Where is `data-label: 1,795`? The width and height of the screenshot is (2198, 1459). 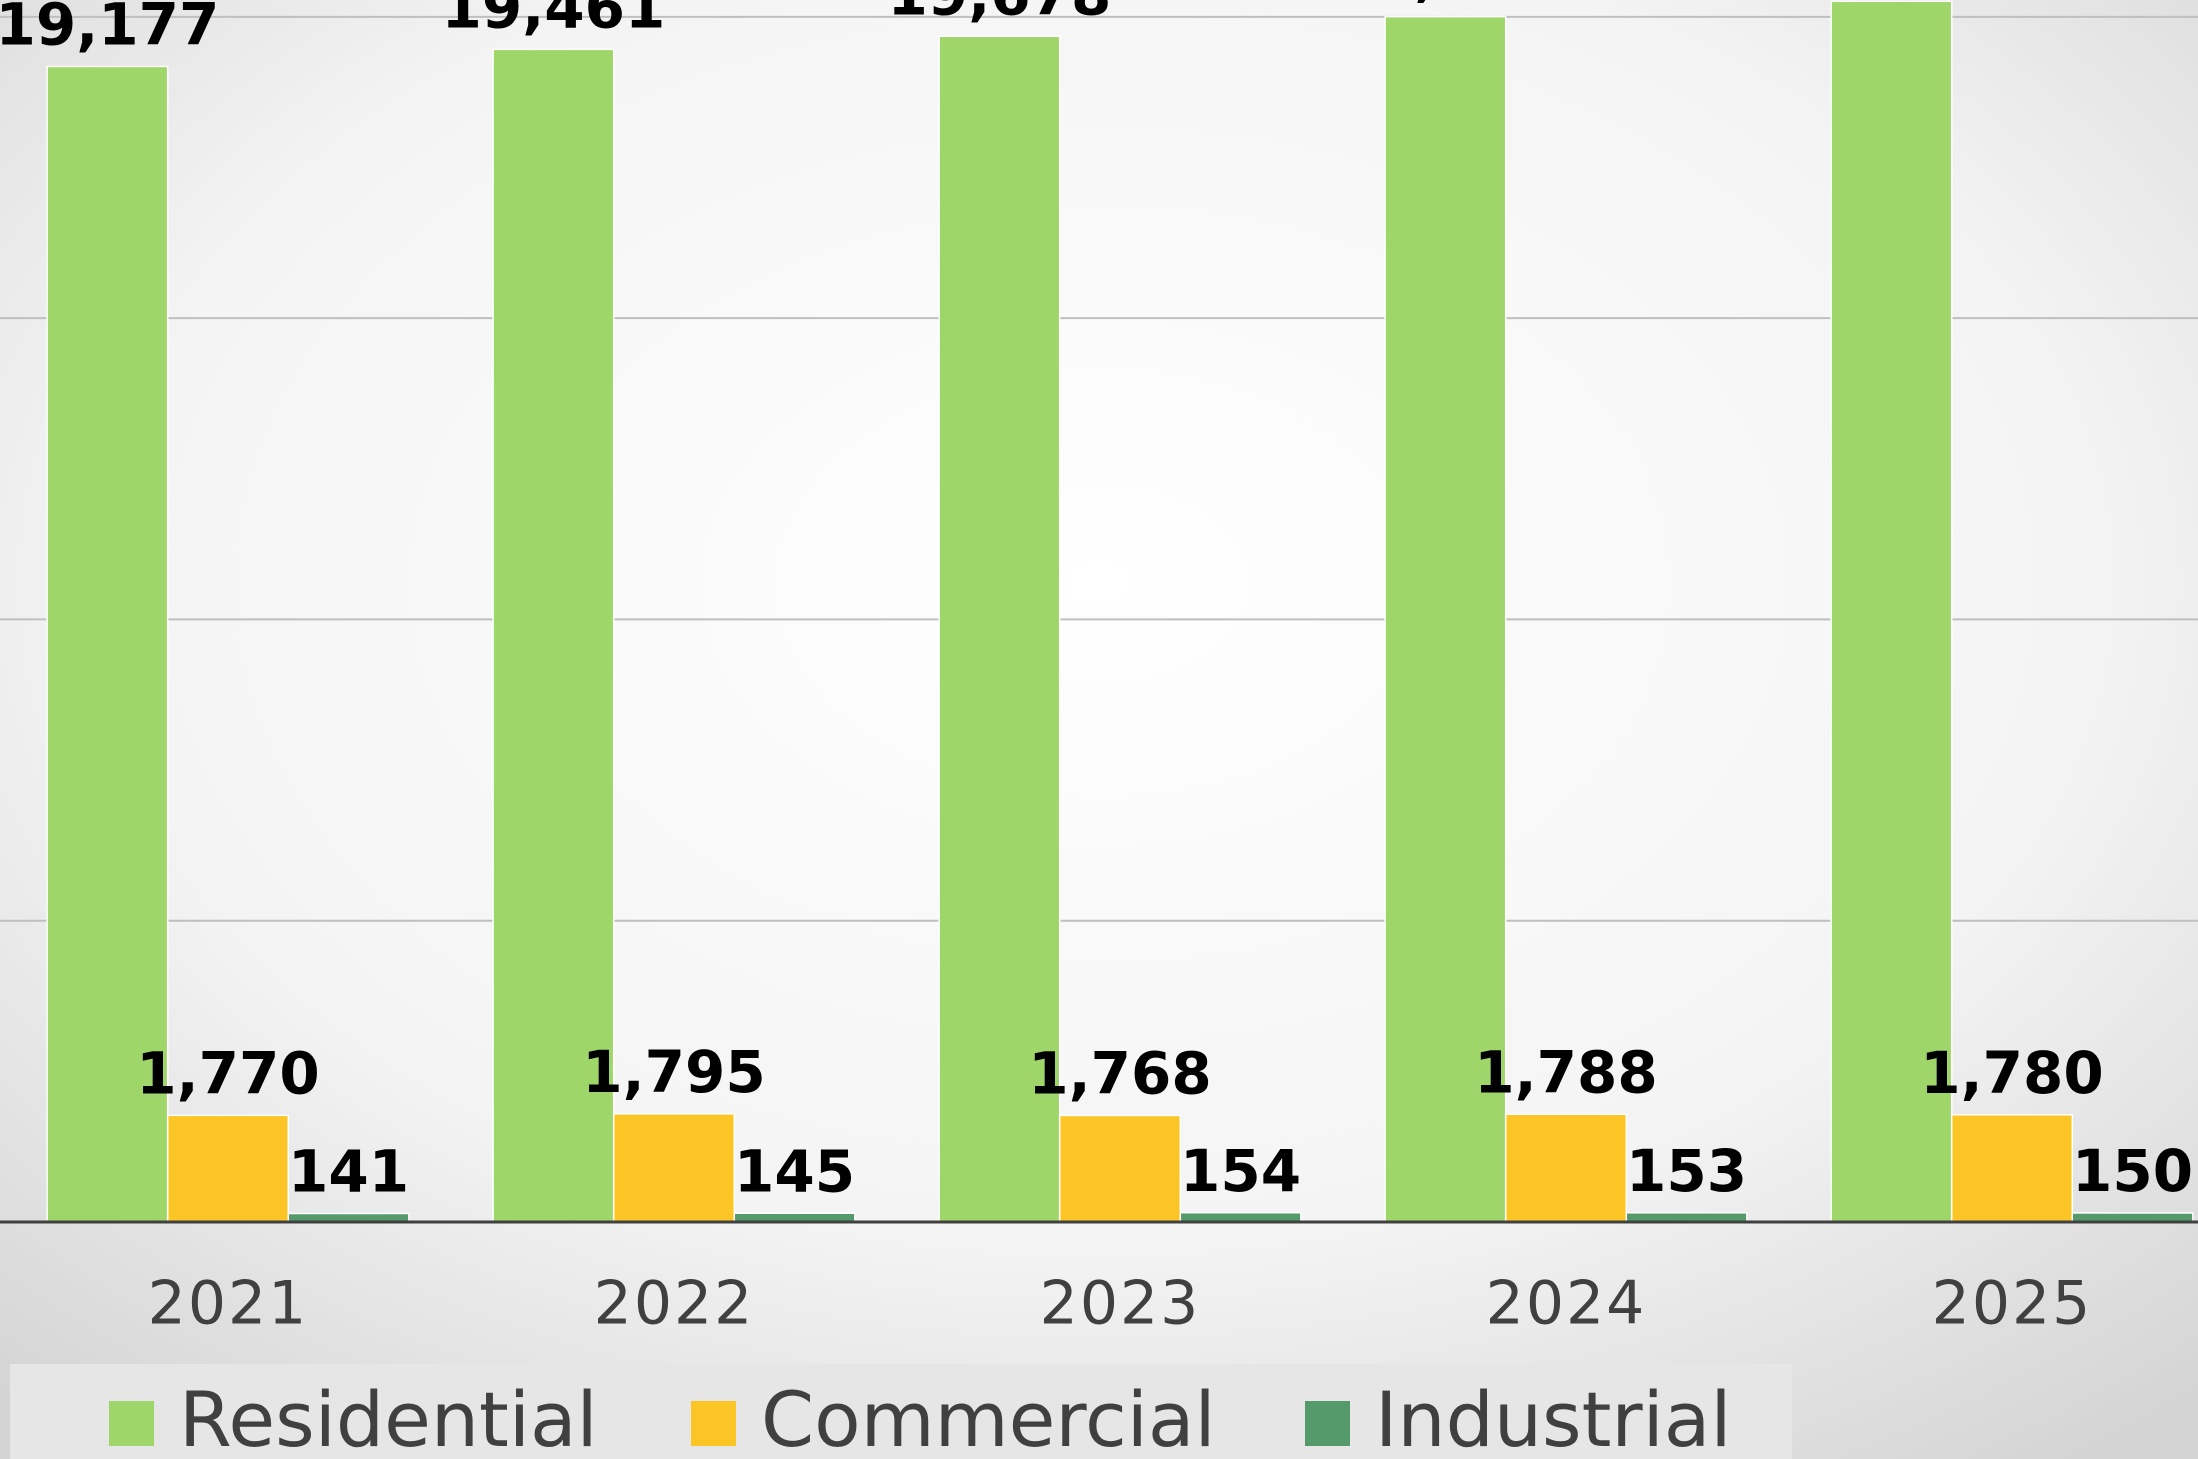 data-label: 1,795 is located at coordinates (673, 1072).